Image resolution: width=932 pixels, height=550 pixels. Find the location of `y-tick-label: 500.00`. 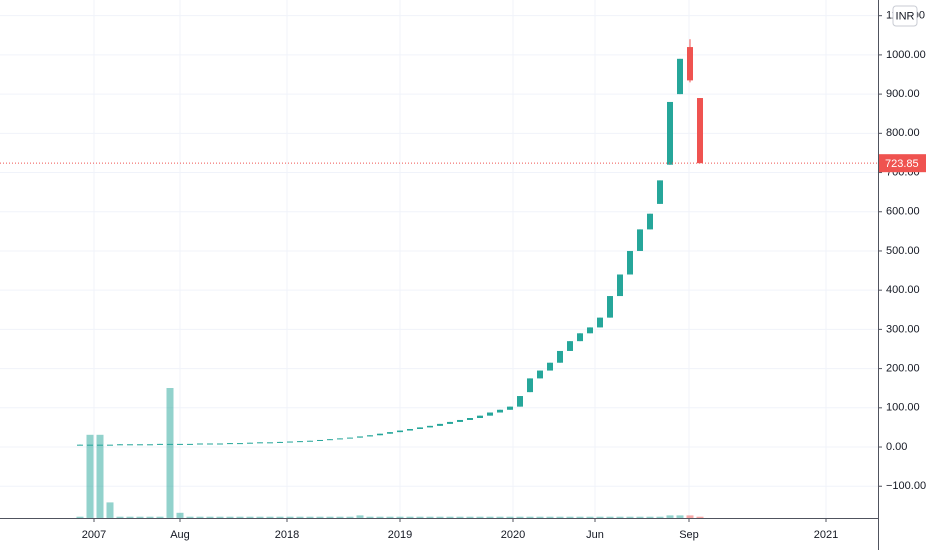

y-tick-label: 500.00 is located at coordinates (903, 251).